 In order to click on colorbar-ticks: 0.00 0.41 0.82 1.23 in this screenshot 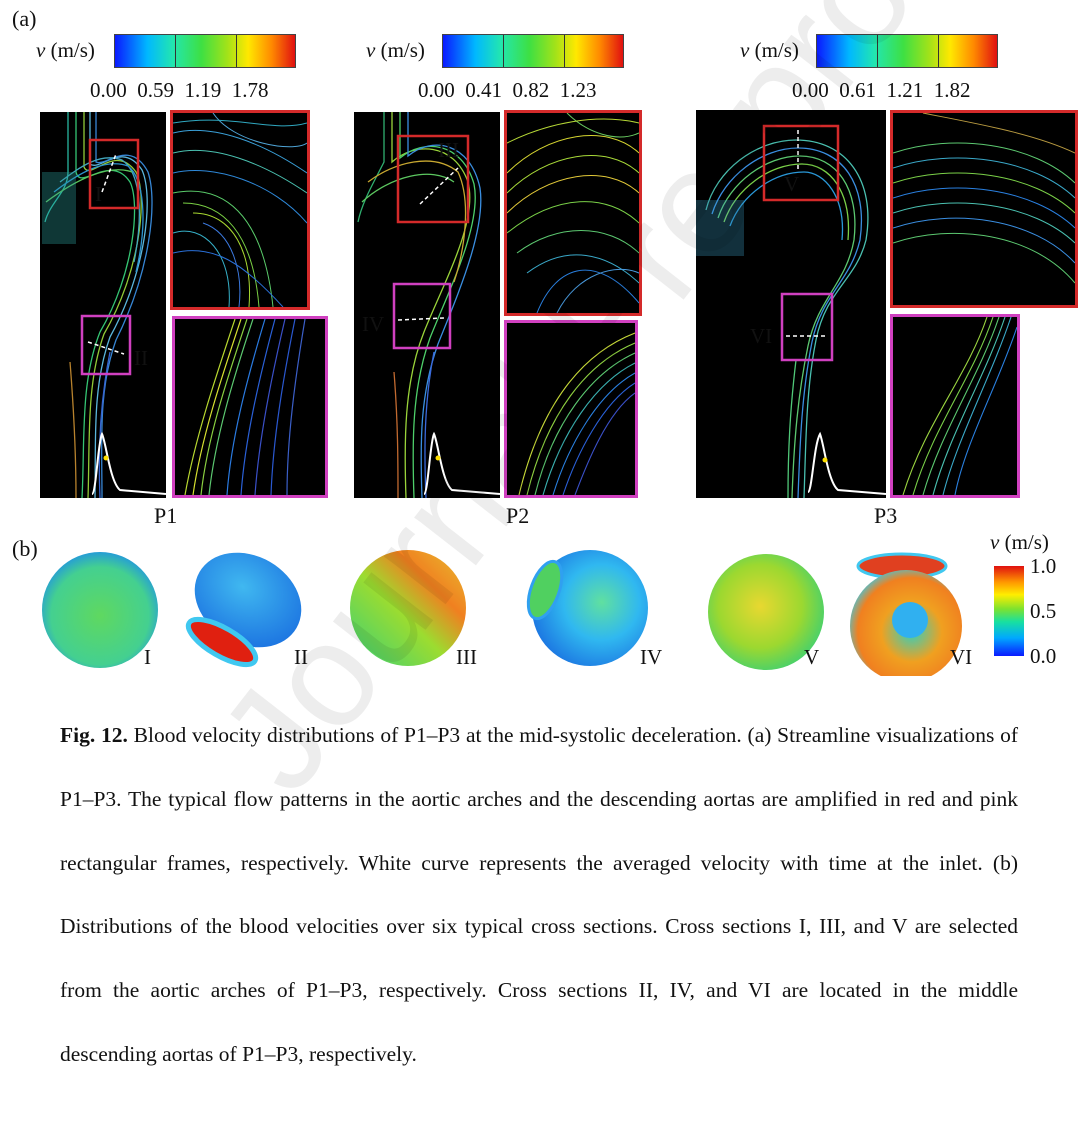, I will do `click(507, 90)`.